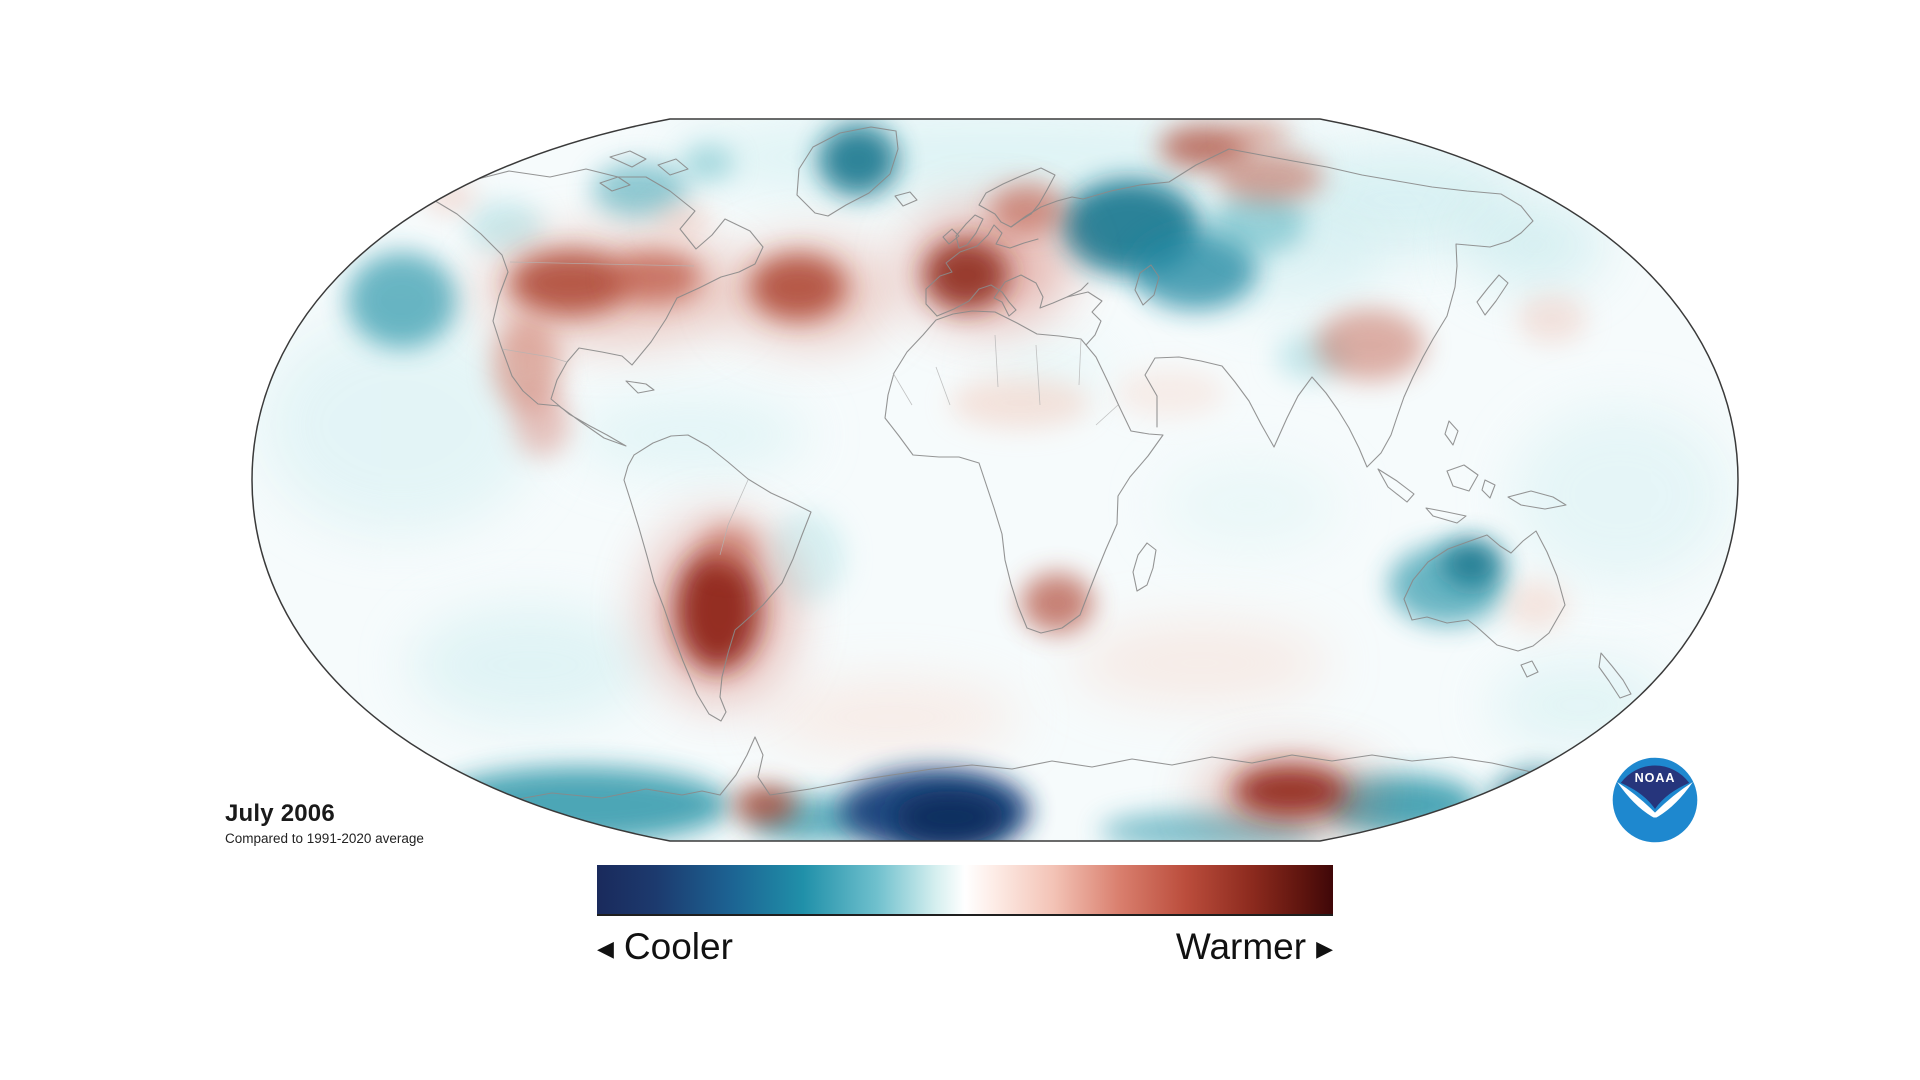  Describe the element at coordinates (798, 287) in the screenshot. I see `anomaly-natlantic-warm` at that location.